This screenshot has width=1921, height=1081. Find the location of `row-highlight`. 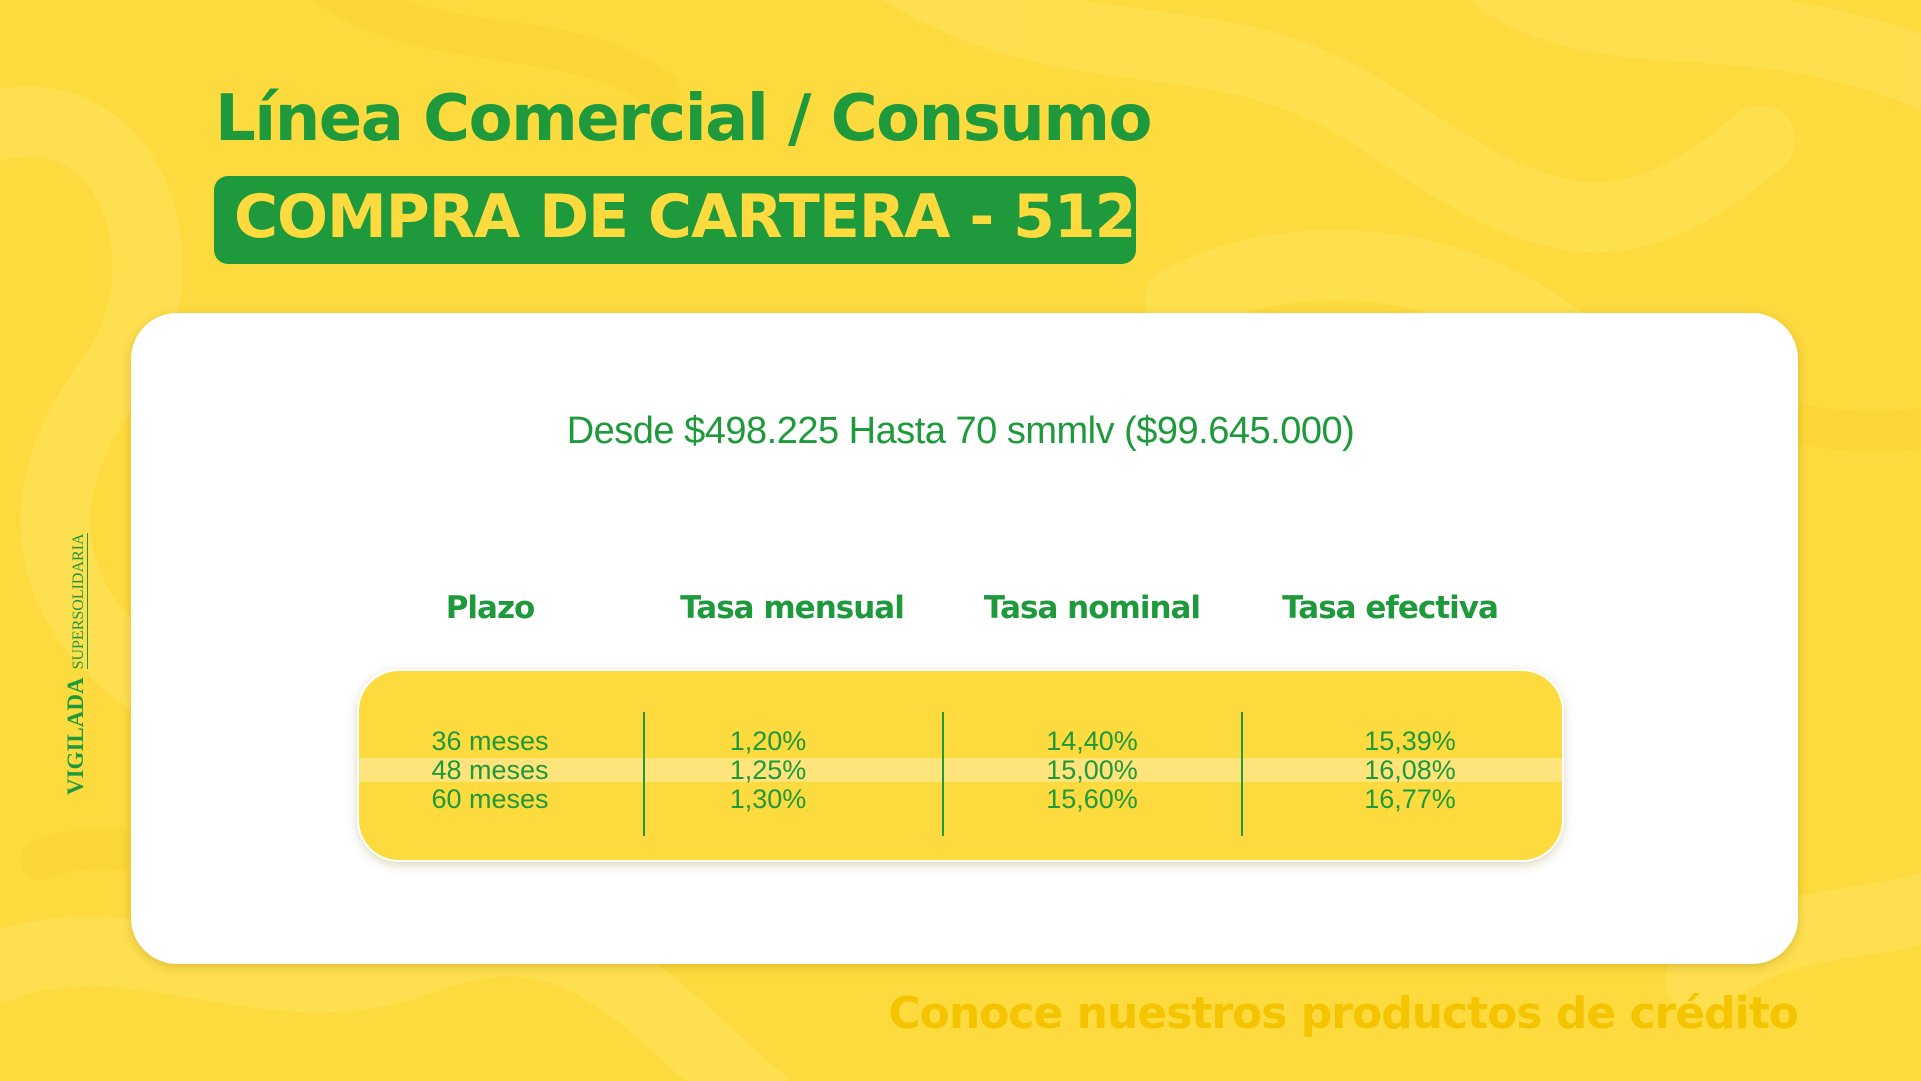

row-highlight is located at coordinates (960, 770).